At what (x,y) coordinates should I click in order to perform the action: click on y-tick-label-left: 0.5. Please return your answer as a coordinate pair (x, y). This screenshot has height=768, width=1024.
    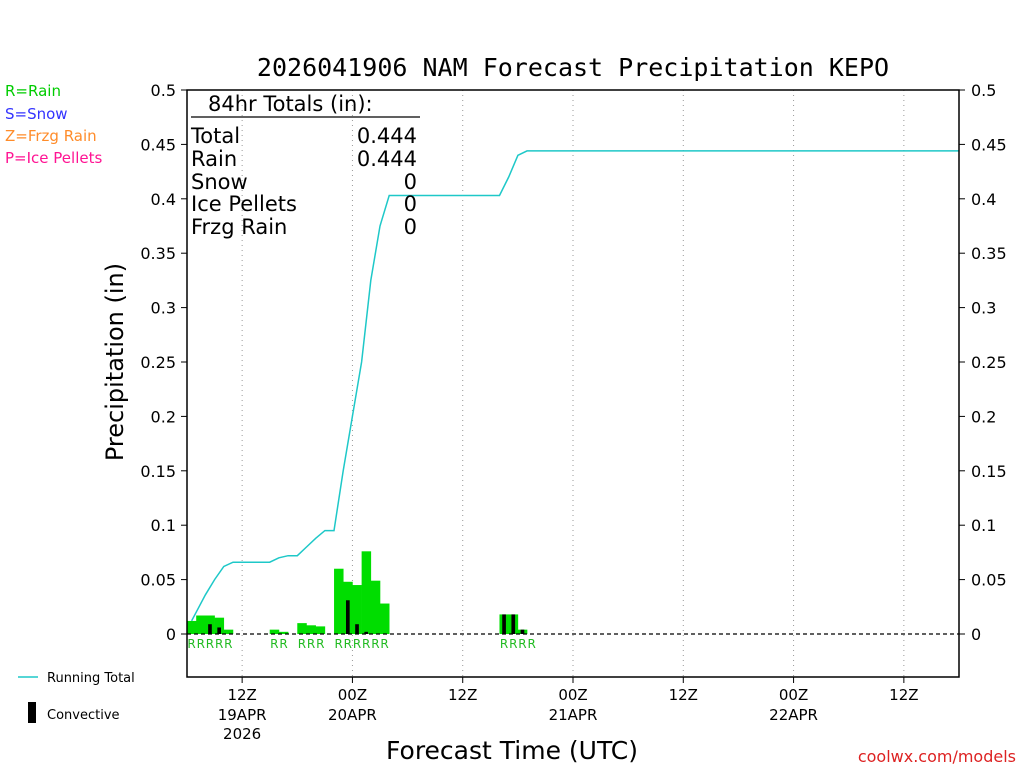
    Looking at the image, I should click on (163, 90).